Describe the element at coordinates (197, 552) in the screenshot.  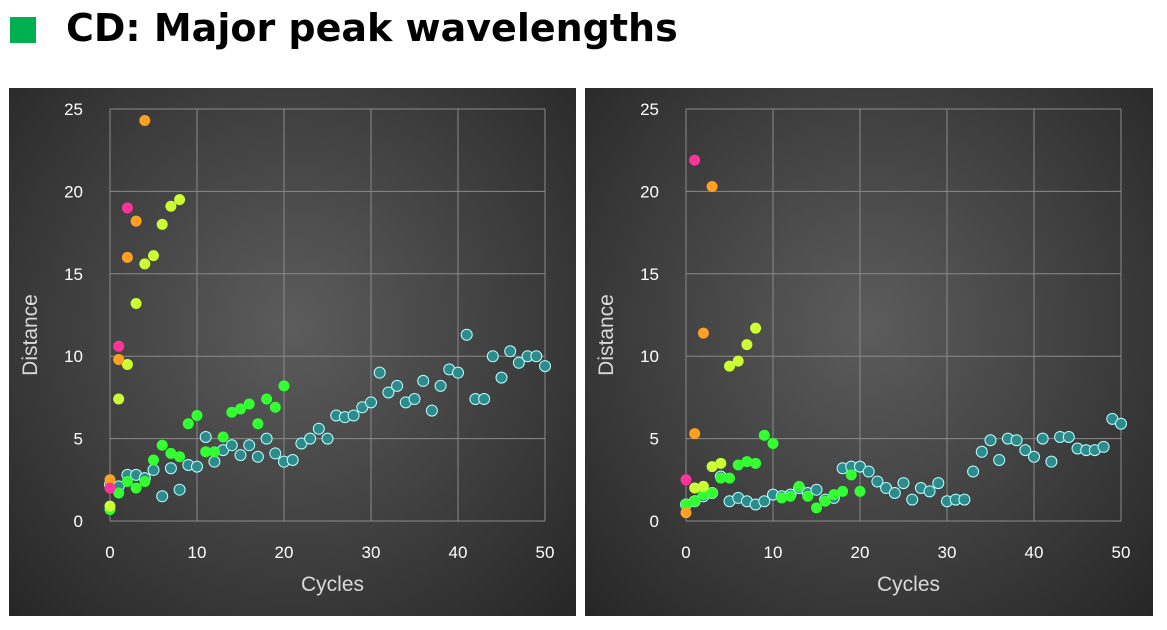
I see `x-tick-label: 10` at that location.